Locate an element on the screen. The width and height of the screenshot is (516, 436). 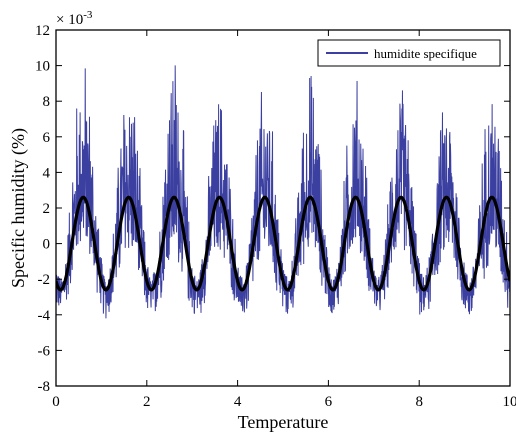
x-tick-label: 0 is located at coordinates (56, 402).